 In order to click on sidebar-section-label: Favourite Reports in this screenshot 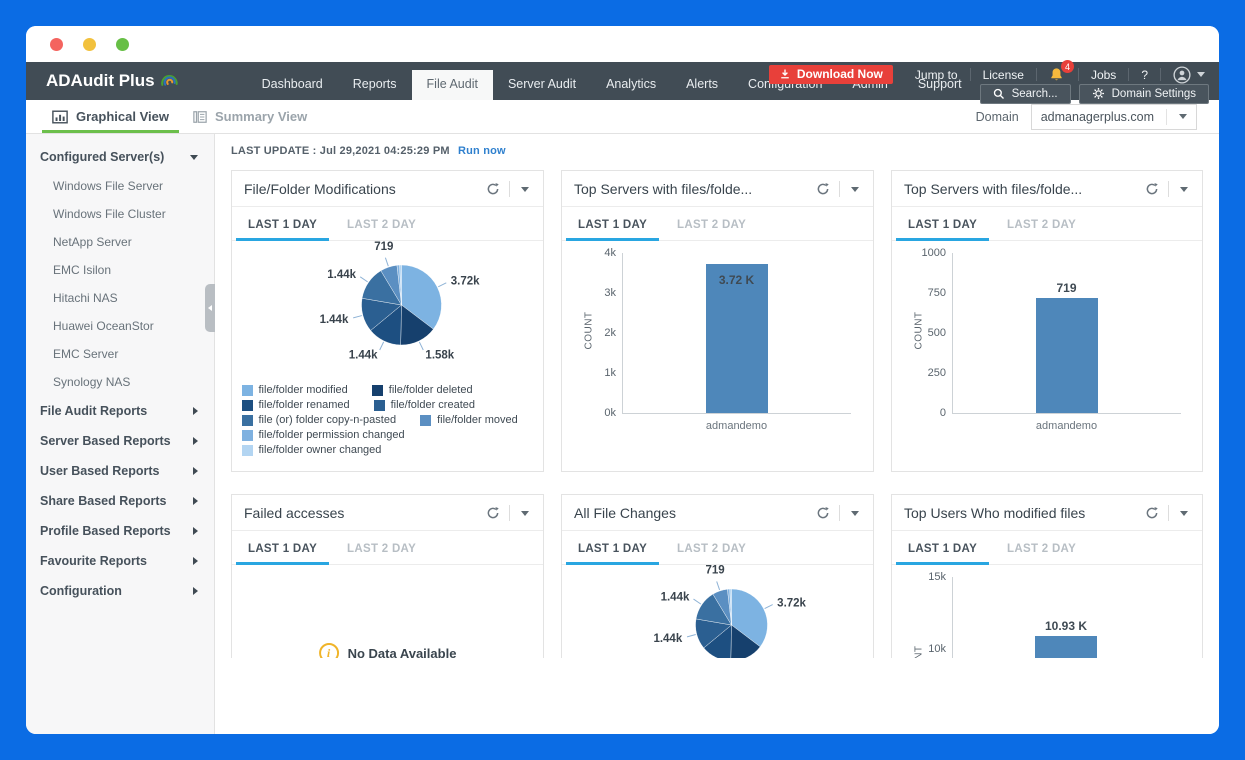, I will do `click(93, 561)`.